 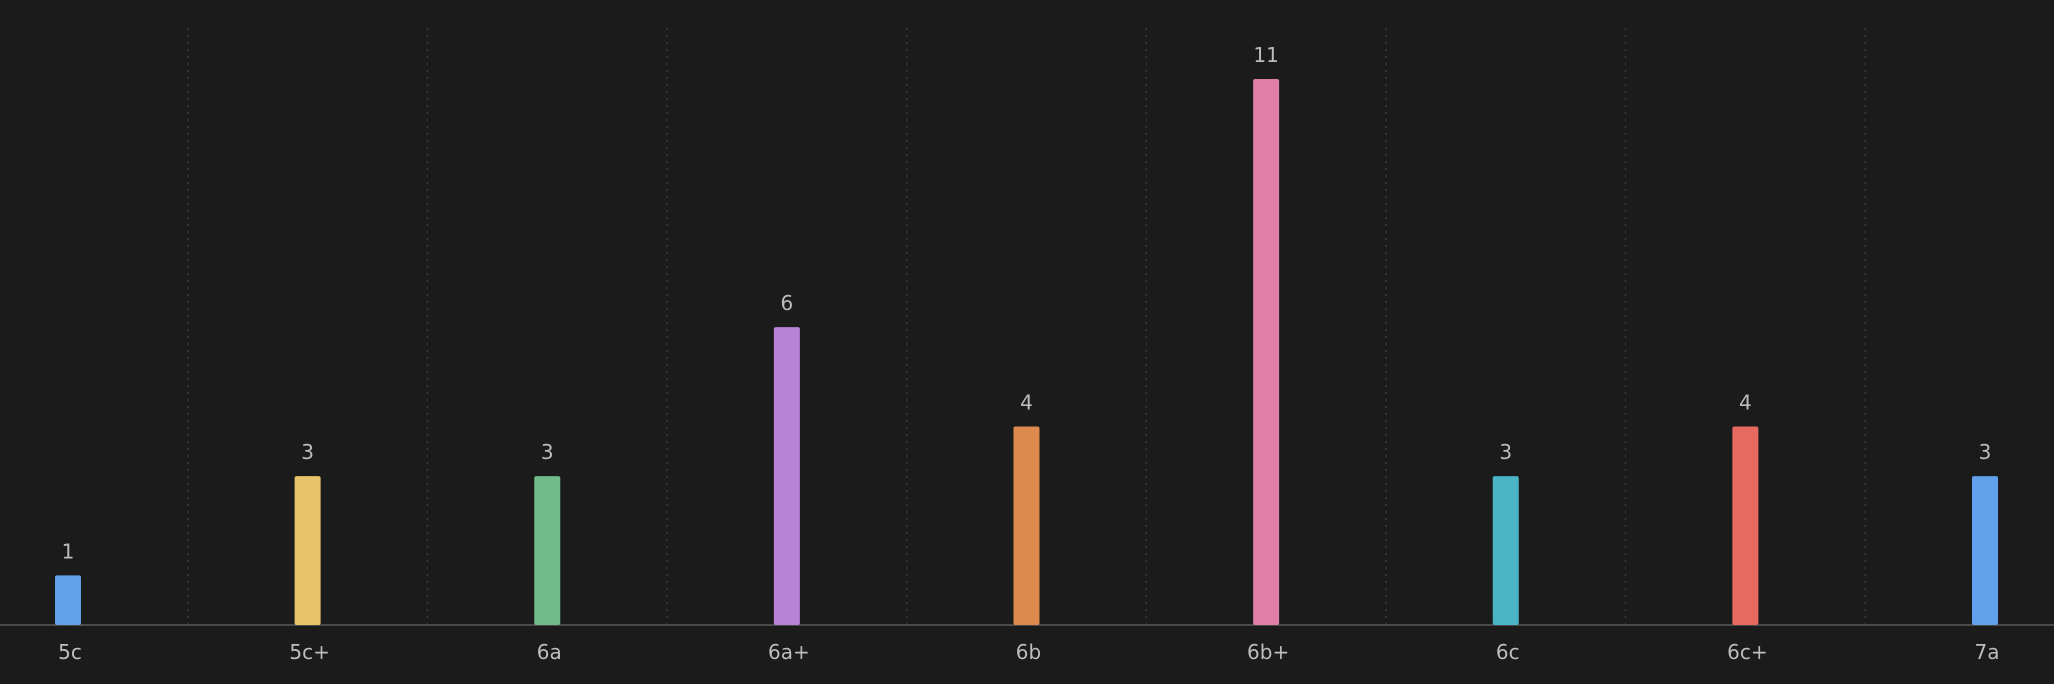 What do you see at coordinates (787, 303) in the screenshot?
I see `value-label-6a+: 6` at bounding box center [787, 303].